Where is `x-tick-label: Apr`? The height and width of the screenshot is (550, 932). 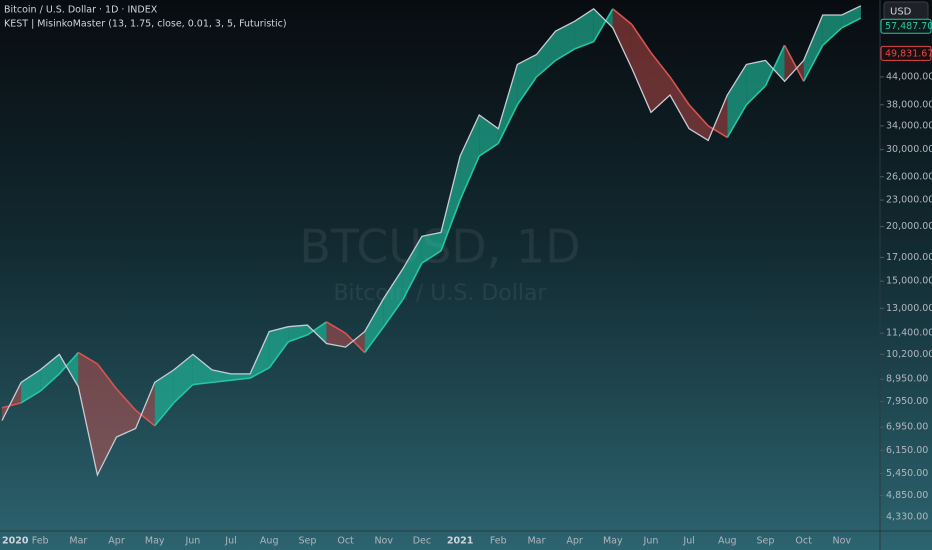
x-tick-label: Apr is located at coordinates (116, 541).